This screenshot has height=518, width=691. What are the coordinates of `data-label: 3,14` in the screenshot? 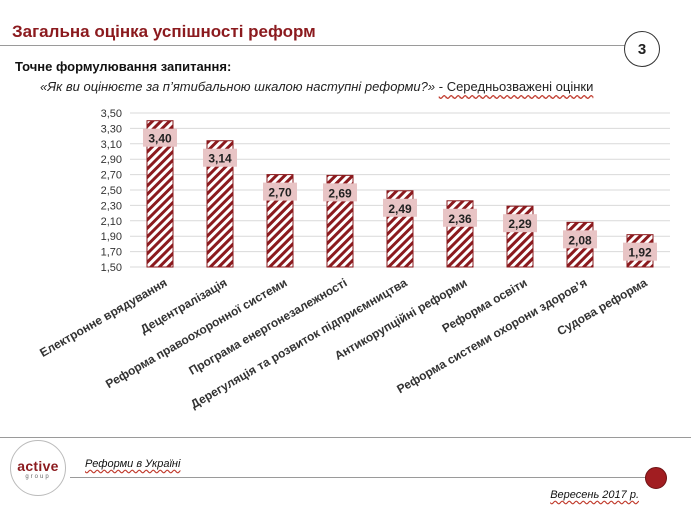 It's located at (220, 159).